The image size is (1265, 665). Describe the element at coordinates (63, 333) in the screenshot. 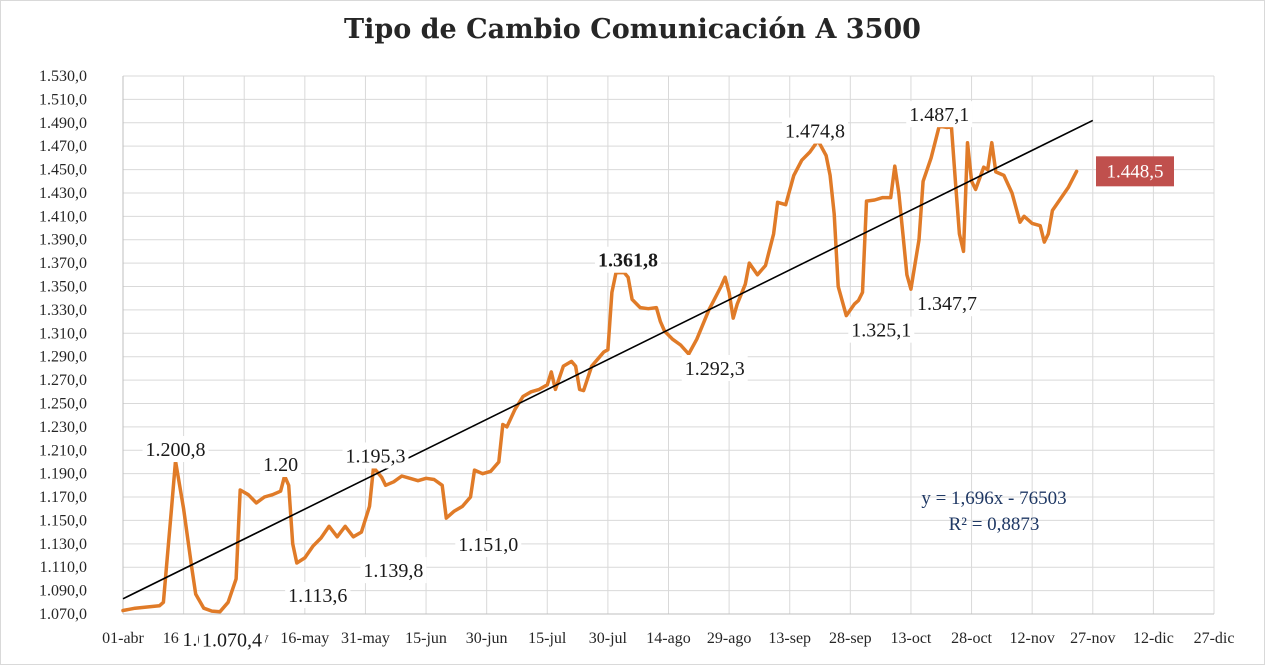

I see `y-tick-label: 1.310,0` at that location.